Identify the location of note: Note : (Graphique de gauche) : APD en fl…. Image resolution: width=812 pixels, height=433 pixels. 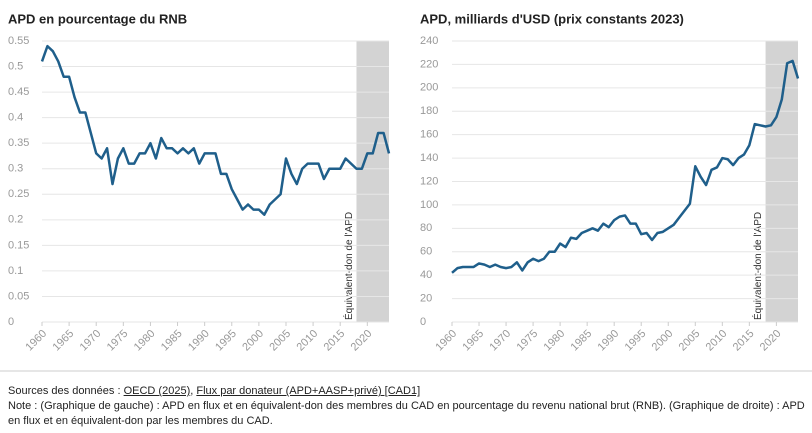
(406, 413).